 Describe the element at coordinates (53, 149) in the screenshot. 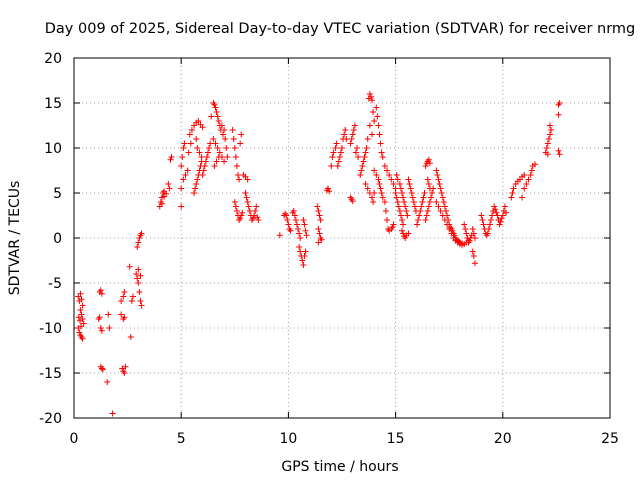

I see `y-tick-label: 10` at that location.